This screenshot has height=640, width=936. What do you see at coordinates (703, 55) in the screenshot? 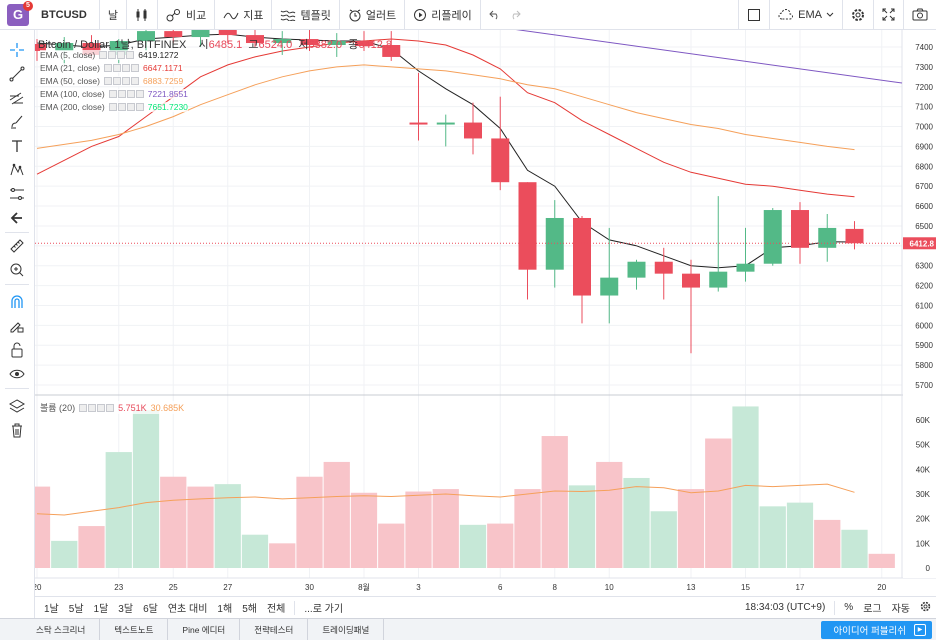
I see `ema100-line` at bounding box center [703, 55].